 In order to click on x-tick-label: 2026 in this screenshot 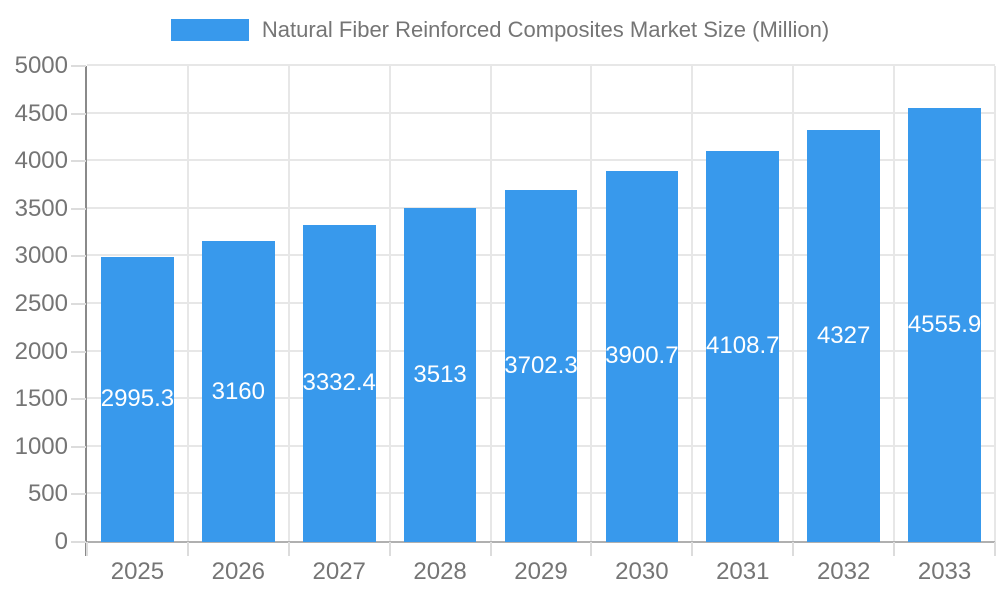, I will do `click(238, 571)`.